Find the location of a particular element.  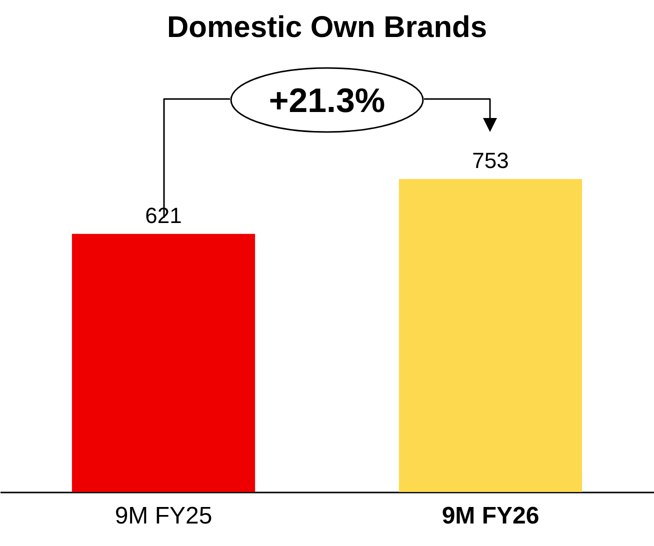

x-tick-label: 9M FY26 is located at coordinates (491, 516).